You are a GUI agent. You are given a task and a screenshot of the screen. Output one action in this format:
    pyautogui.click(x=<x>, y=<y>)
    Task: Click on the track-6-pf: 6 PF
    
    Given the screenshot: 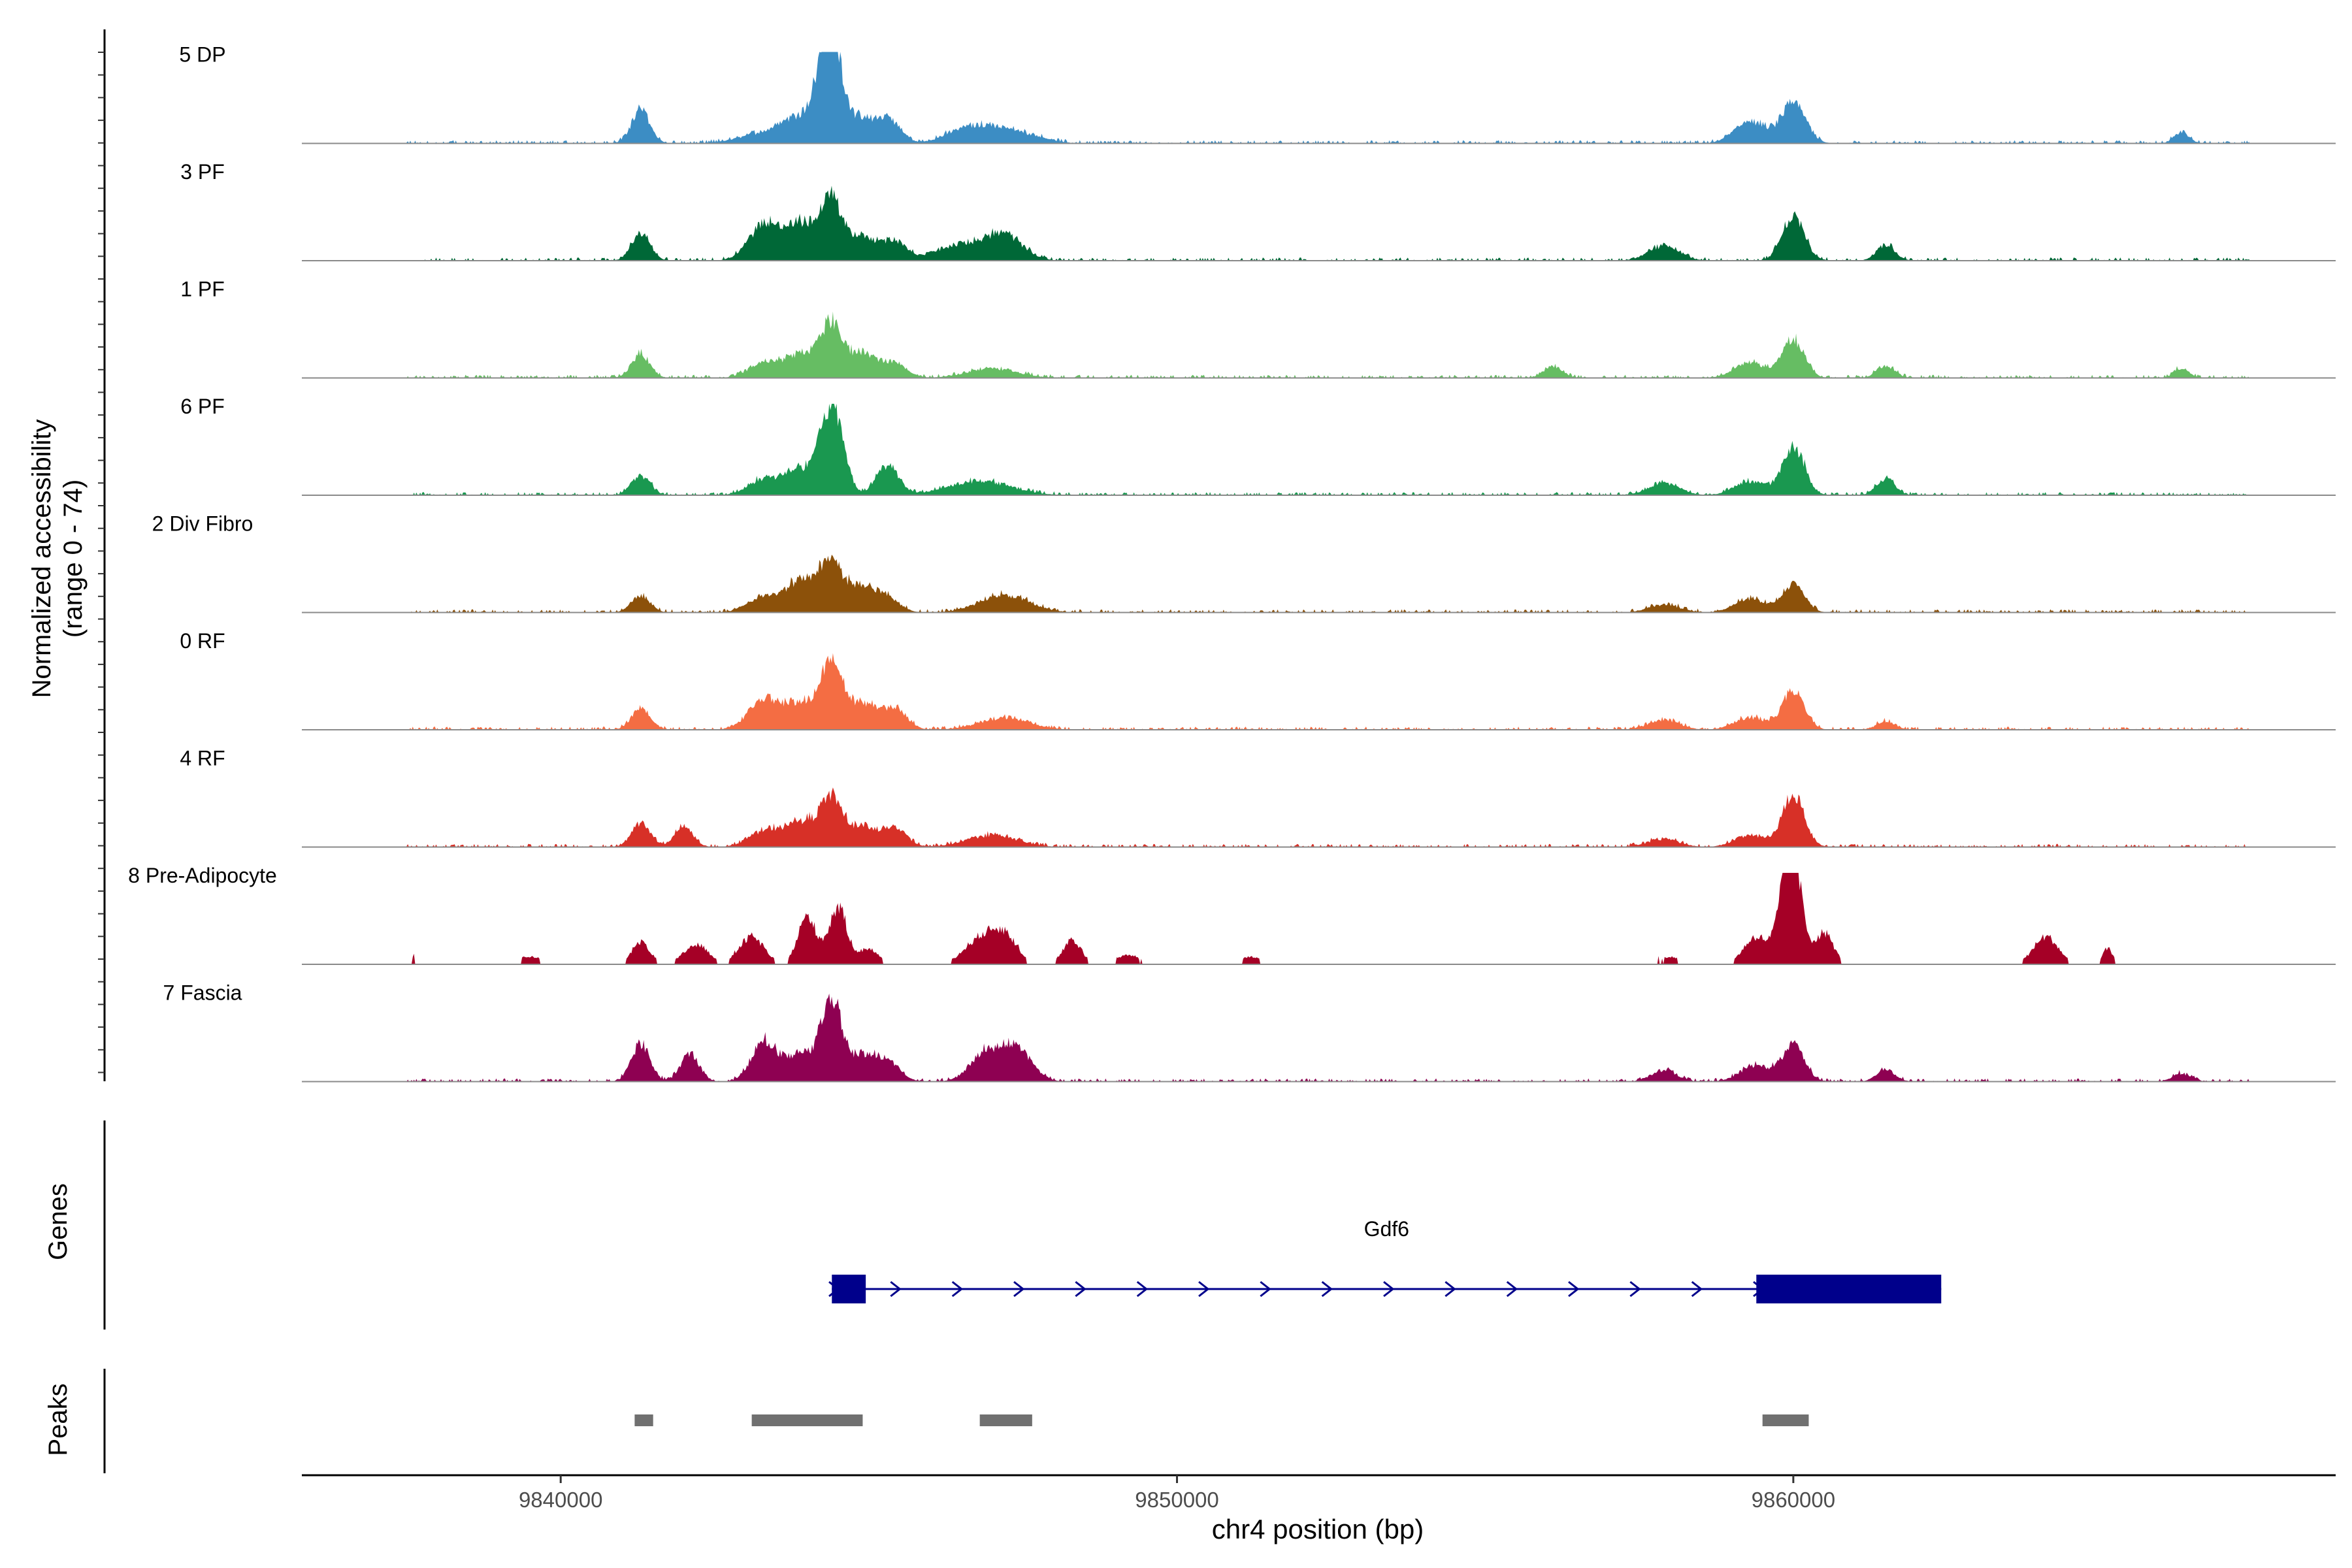 What is the action you would take?
    pyautogui.click(x=1258, y=445)
    